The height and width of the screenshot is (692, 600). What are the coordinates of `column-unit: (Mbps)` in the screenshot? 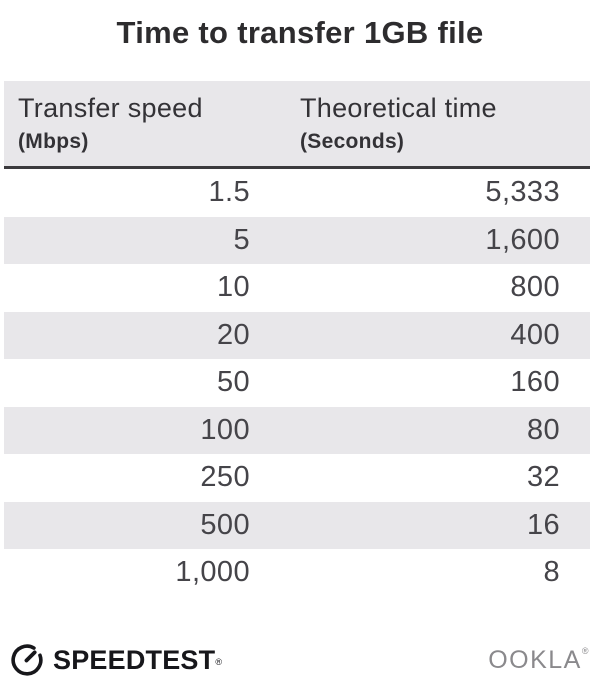 It's located at (53, 141).